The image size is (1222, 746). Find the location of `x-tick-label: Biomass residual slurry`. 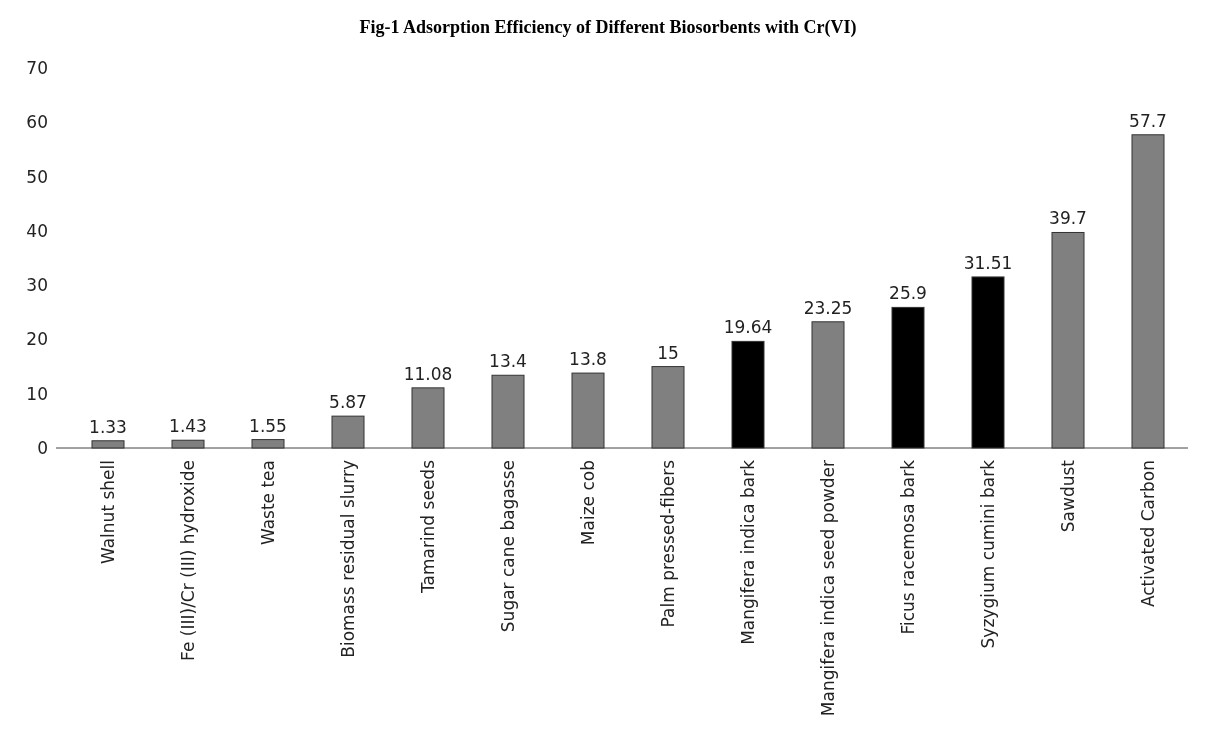

x-tick-label: Biomass residual slurry is located at coordinates (347, 559).